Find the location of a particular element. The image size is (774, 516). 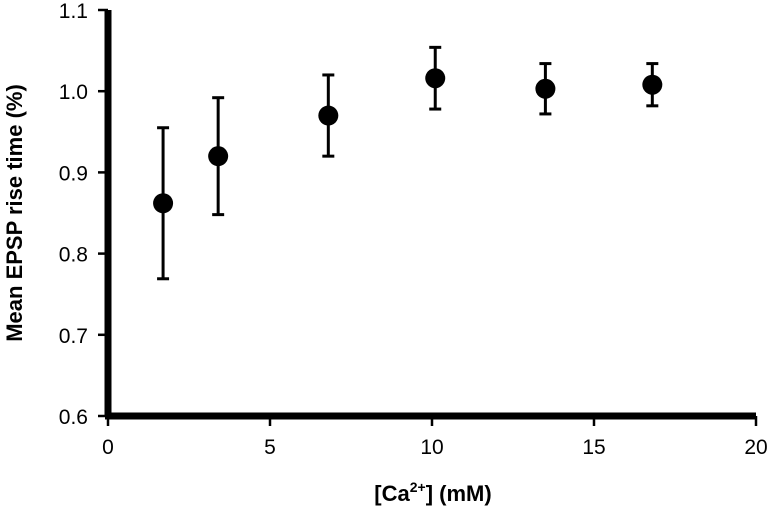

x-tick-label: 10 is located at coordinates (431, 447).